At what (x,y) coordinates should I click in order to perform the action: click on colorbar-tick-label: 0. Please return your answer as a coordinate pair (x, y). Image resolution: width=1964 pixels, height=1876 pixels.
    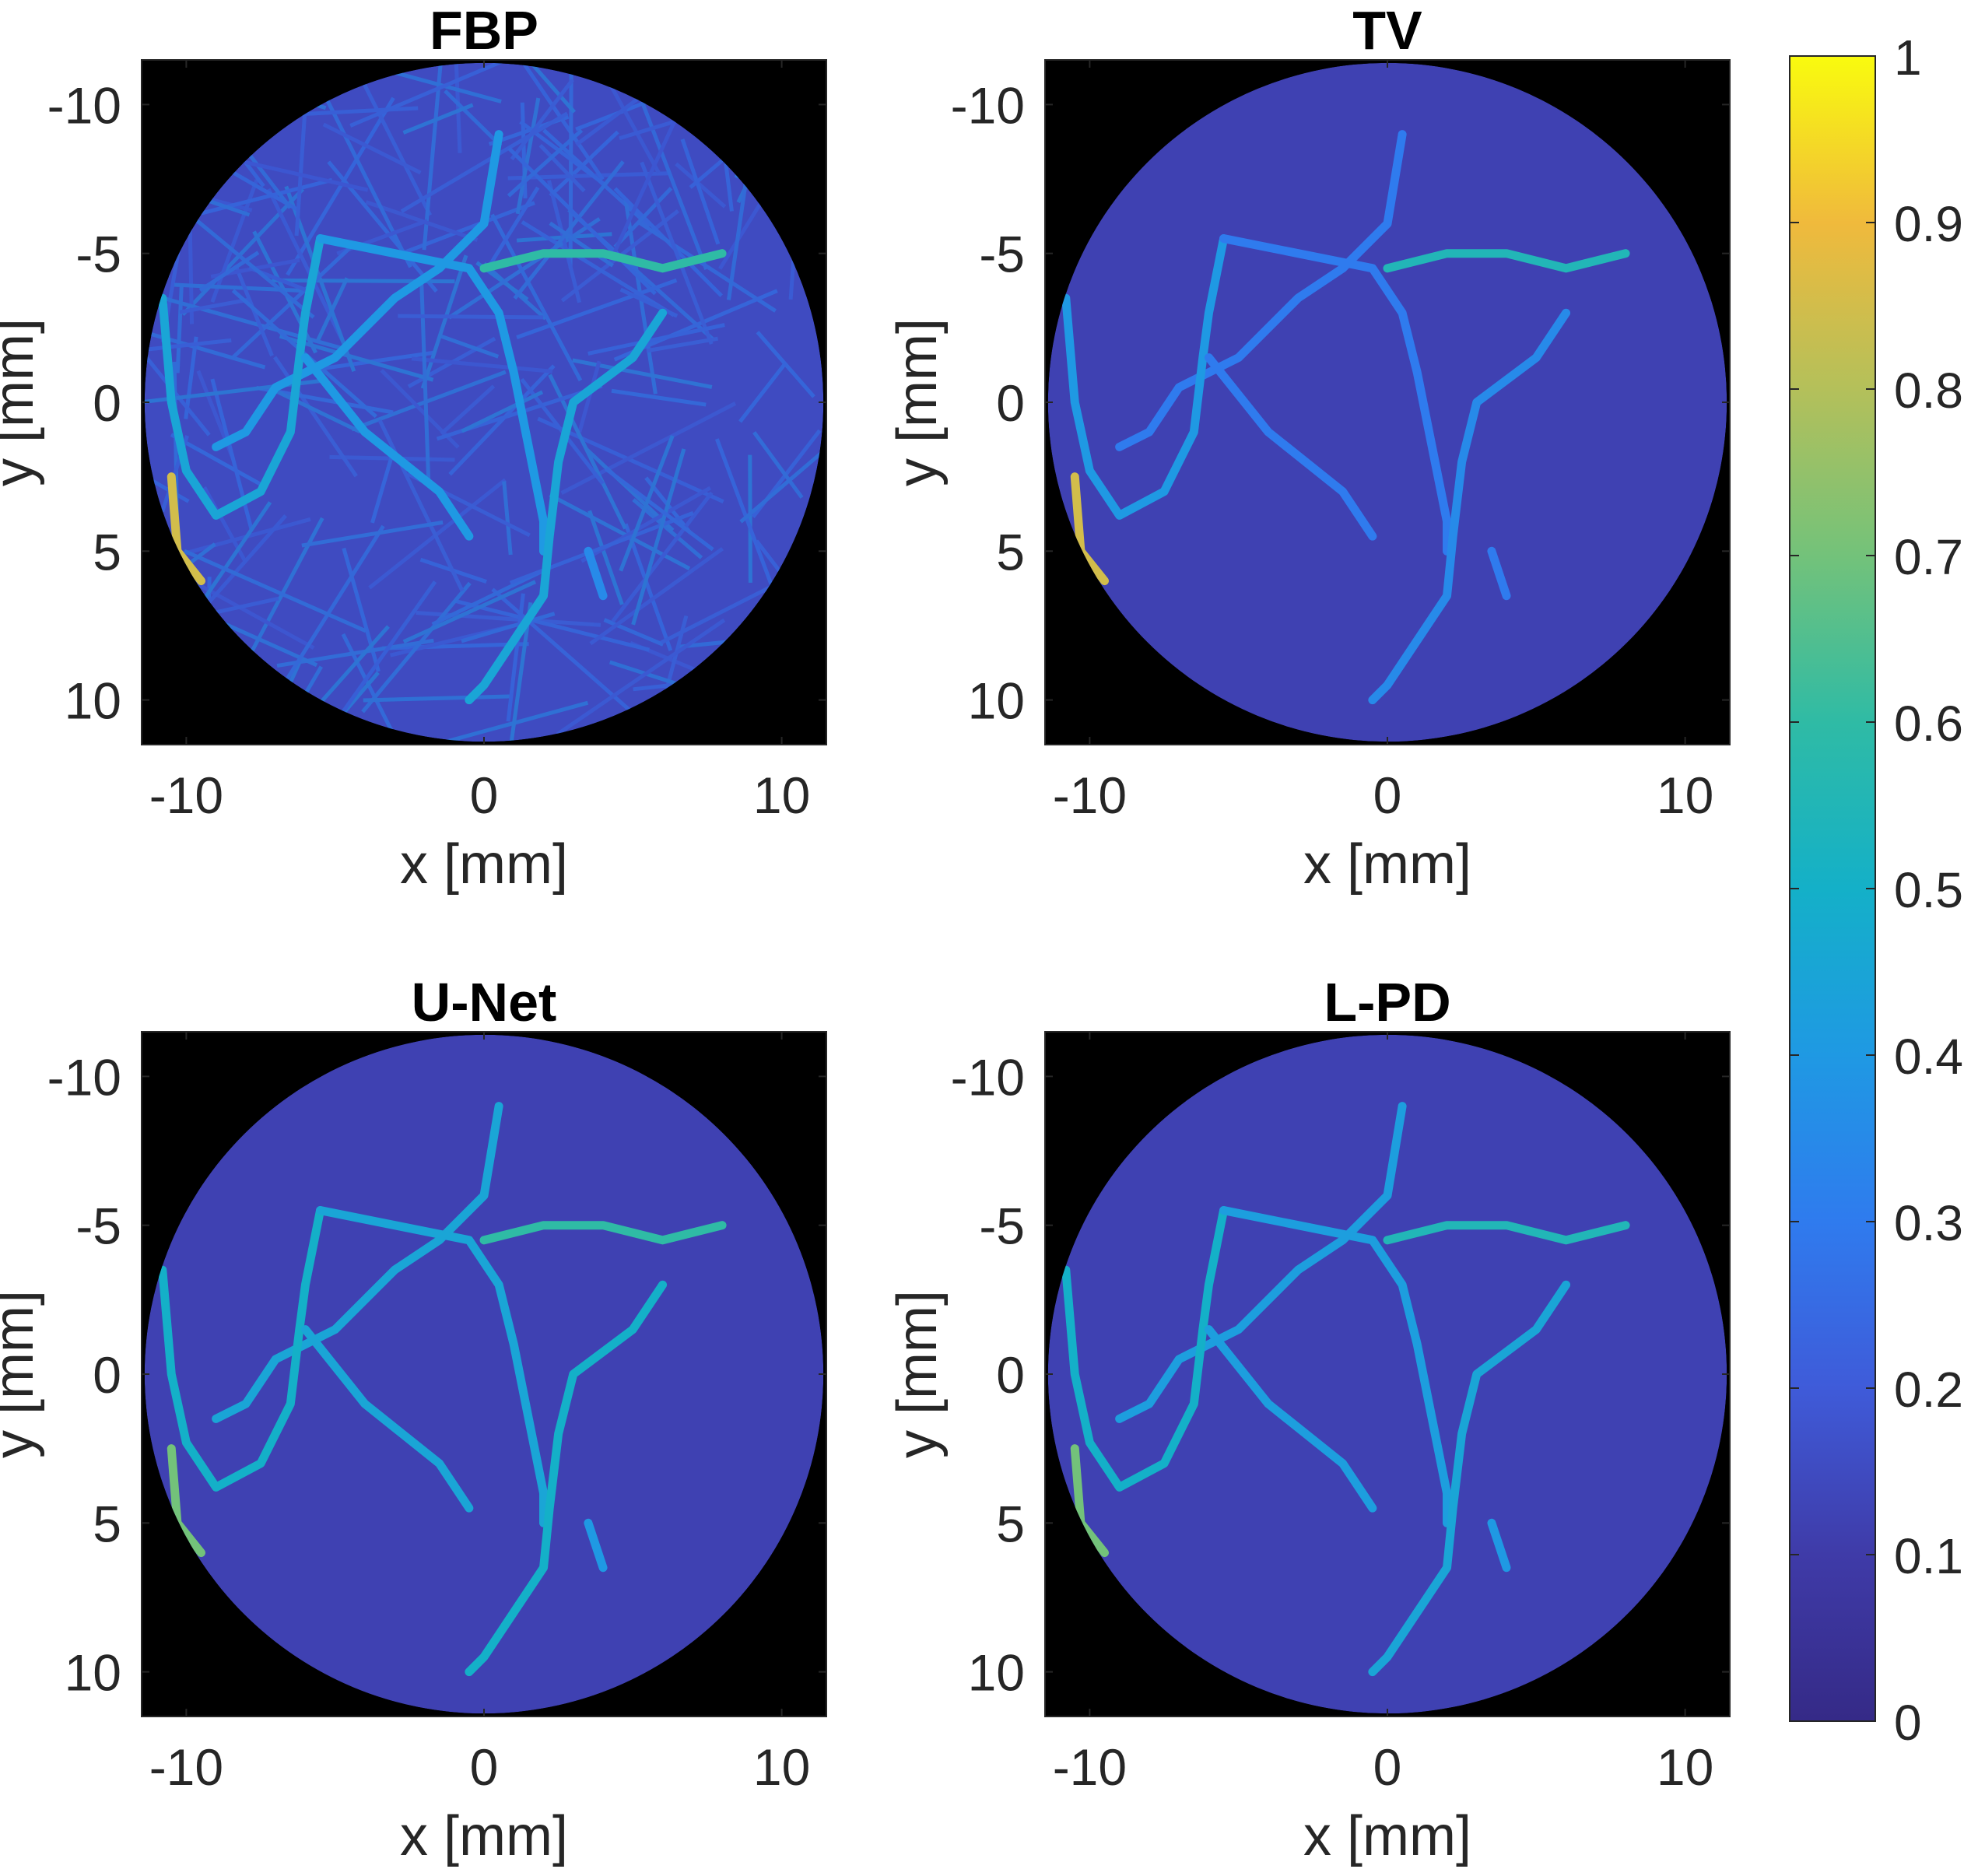
    Looking at the image, I should click on (1908, 1723).